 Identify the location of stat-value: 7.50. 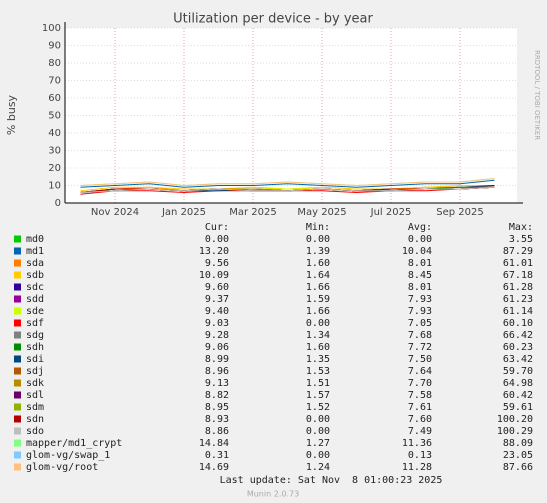
(420, 359).